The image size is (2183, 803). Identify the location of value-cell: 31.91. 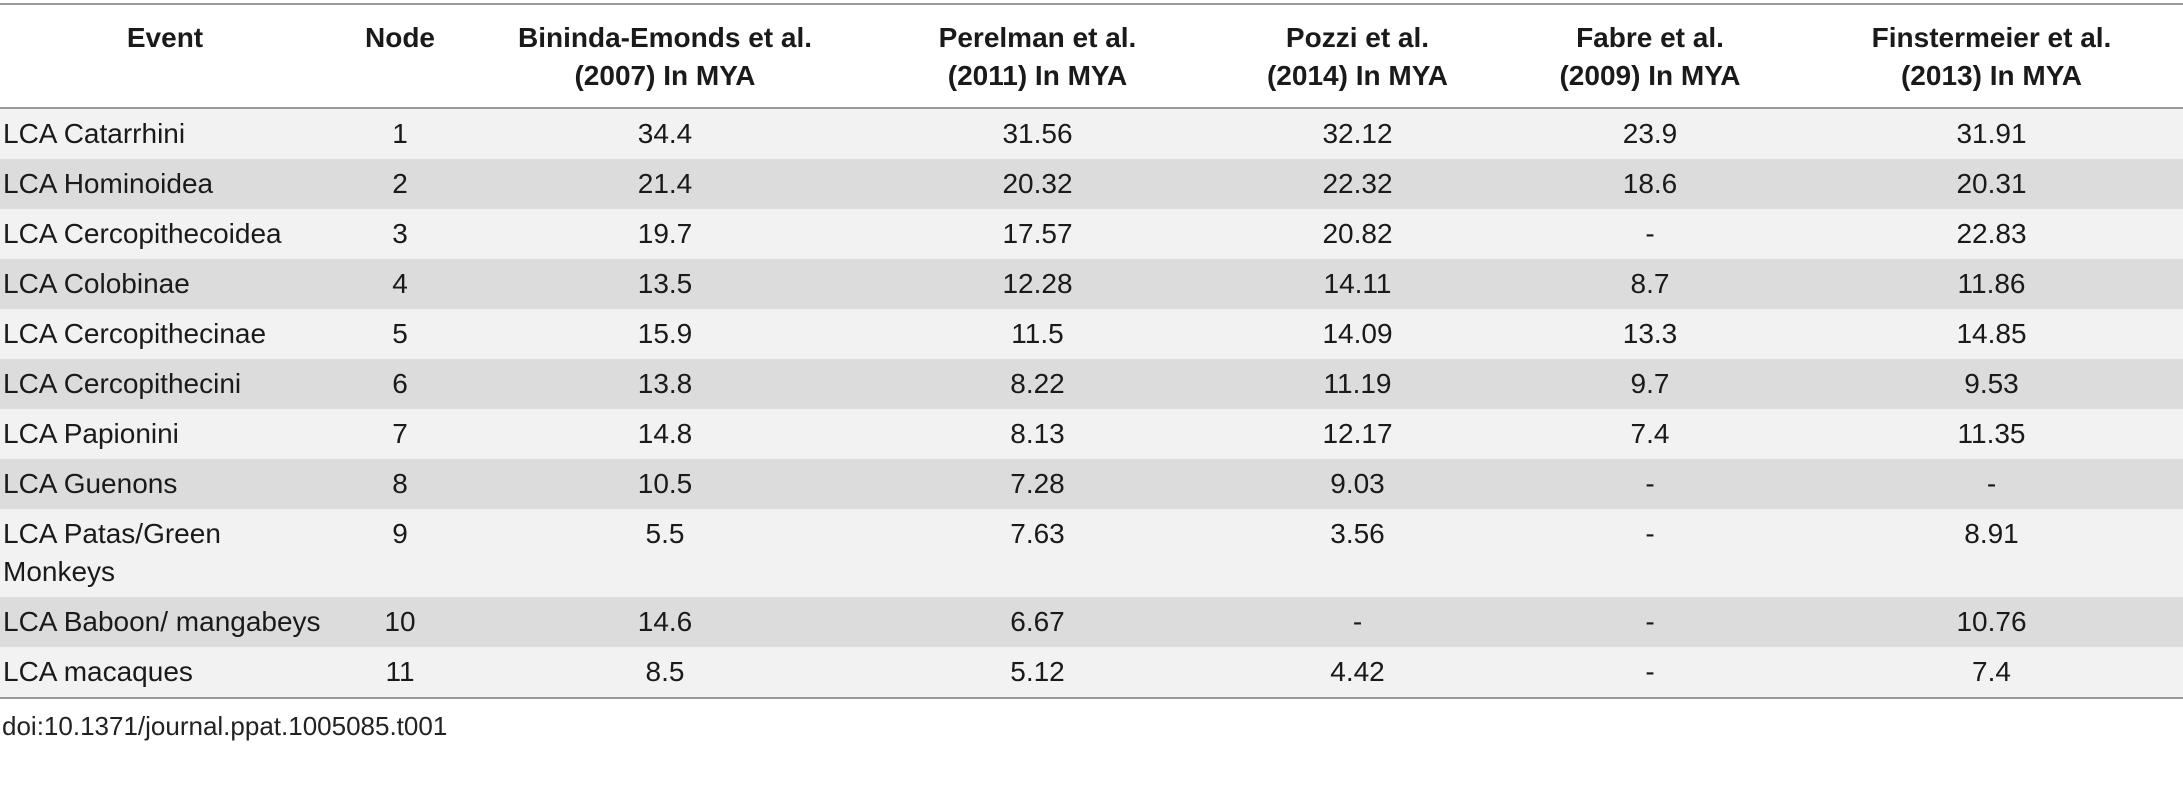
(1991, 133).